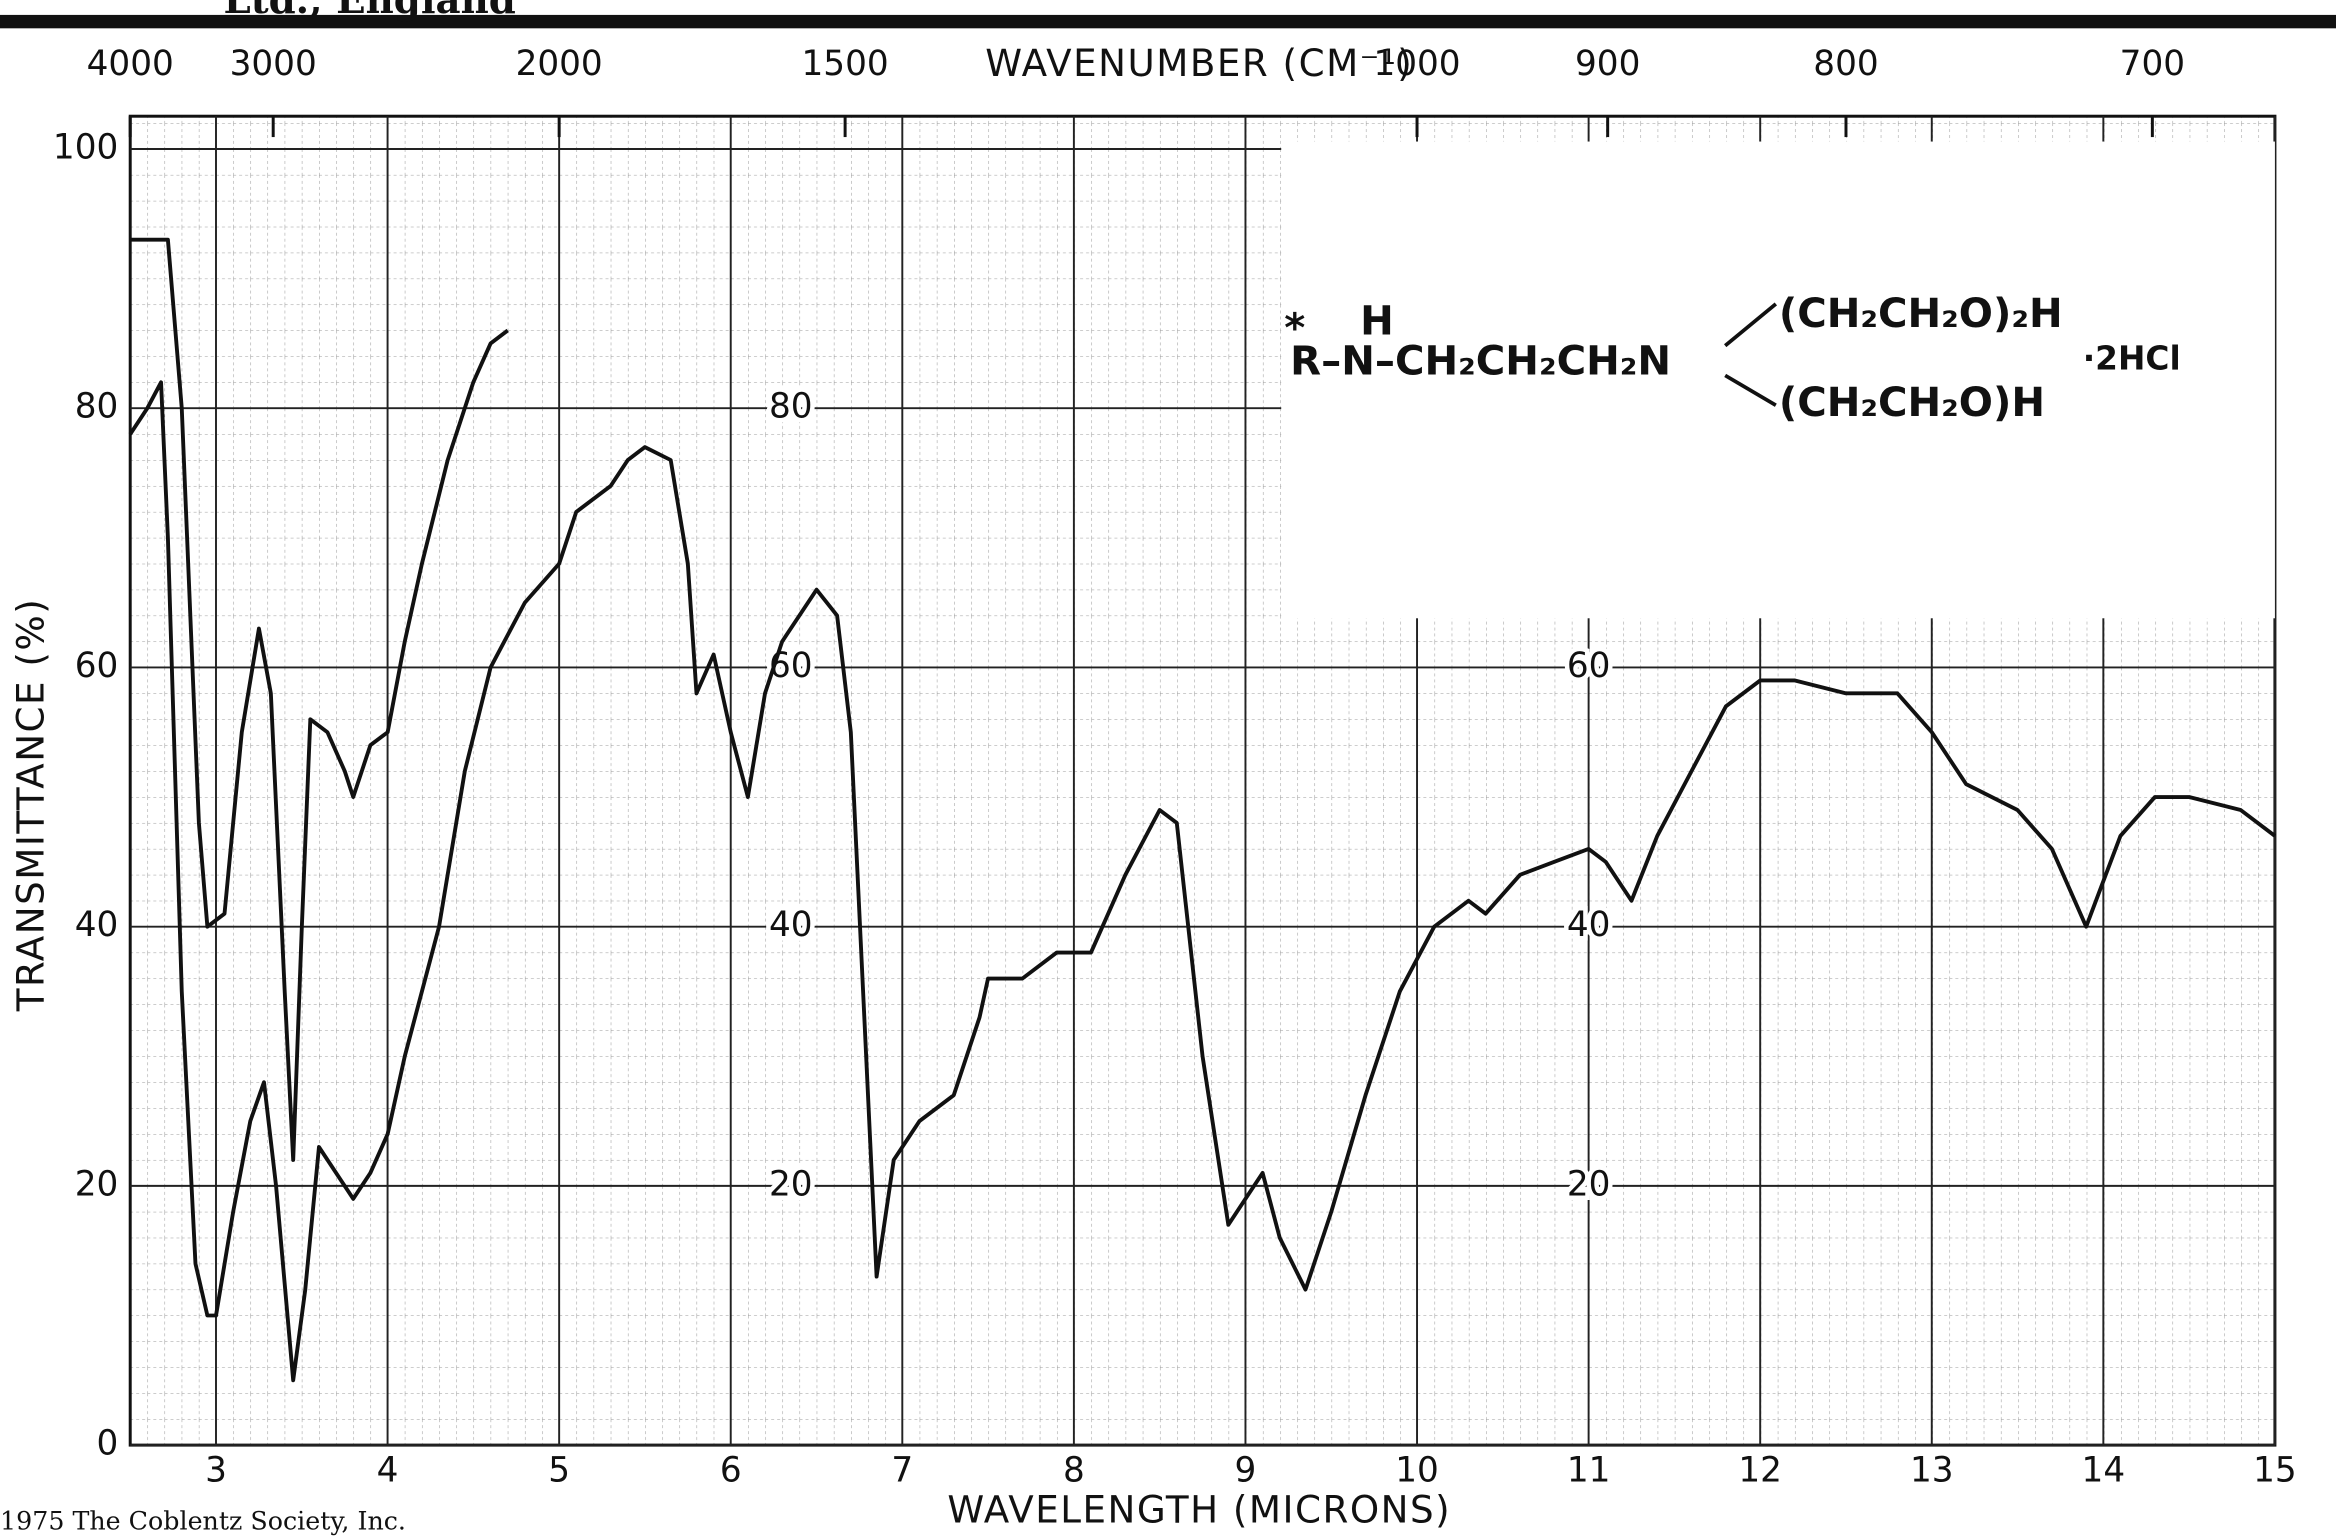 This screenshot has height=1536, width=2336. I want to click on footer: 1975 The Coblentz Society, Inc., so click(203, 1521).